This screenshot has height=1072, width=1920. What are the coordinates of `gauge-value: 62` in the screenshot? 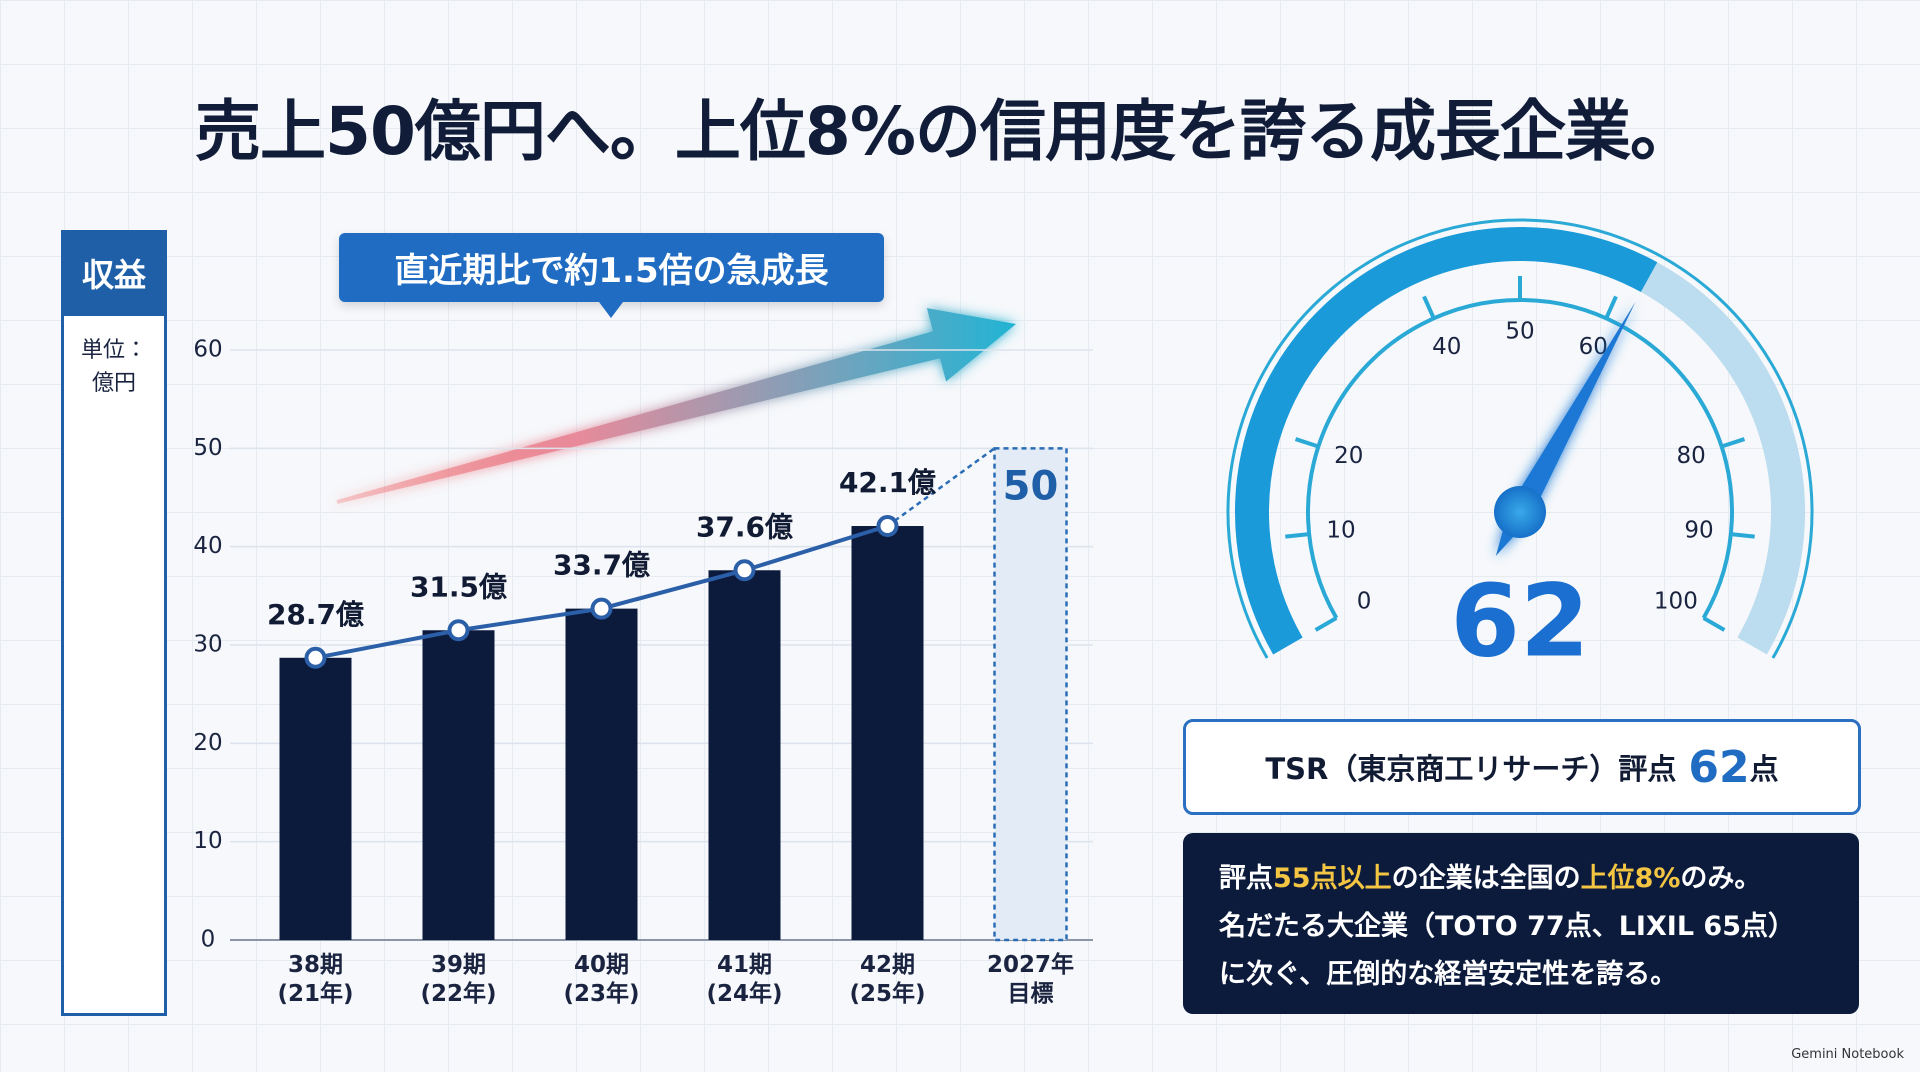 It's located at (1519, 620).